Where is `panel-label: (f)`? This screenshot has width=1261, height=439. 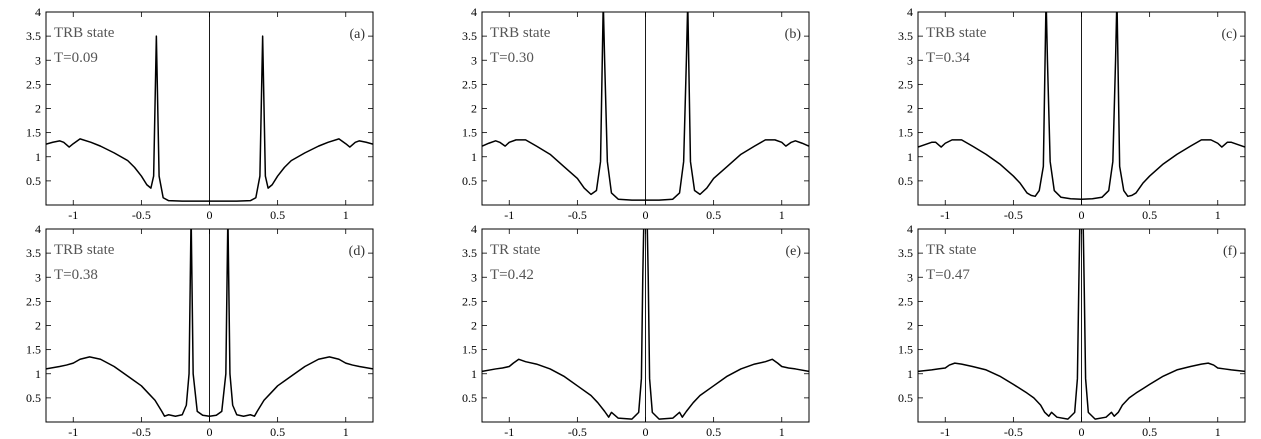
panel-label: (f) is located at coordinates (1230, 251).